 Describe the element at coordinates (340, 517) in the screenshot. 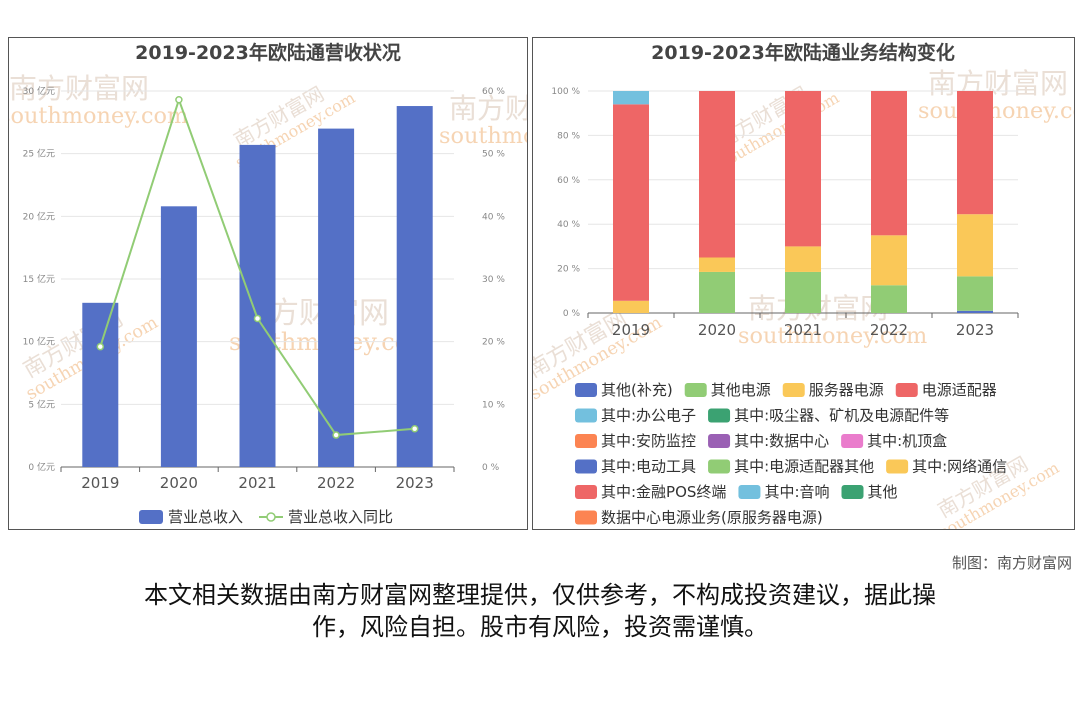

I see `legend-label-yoy: 营业总收入同比` at that location.